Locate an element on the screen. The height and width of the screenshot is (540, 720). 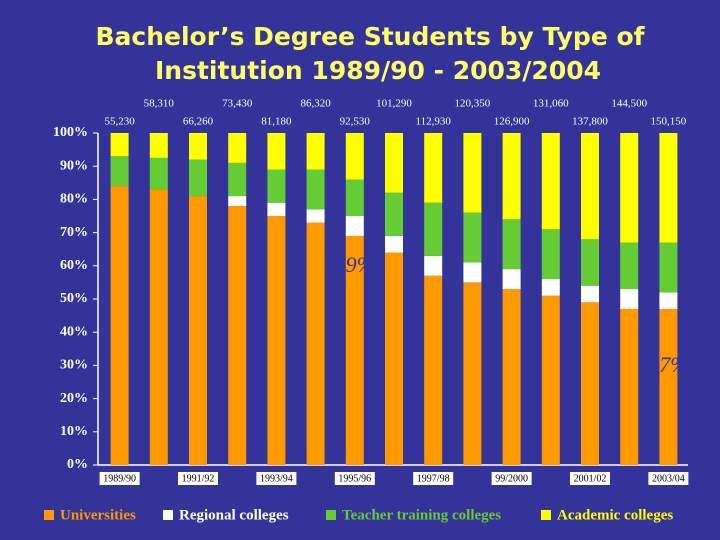
x-tick-label: 2001/02 is located at coordinates (590, 478).